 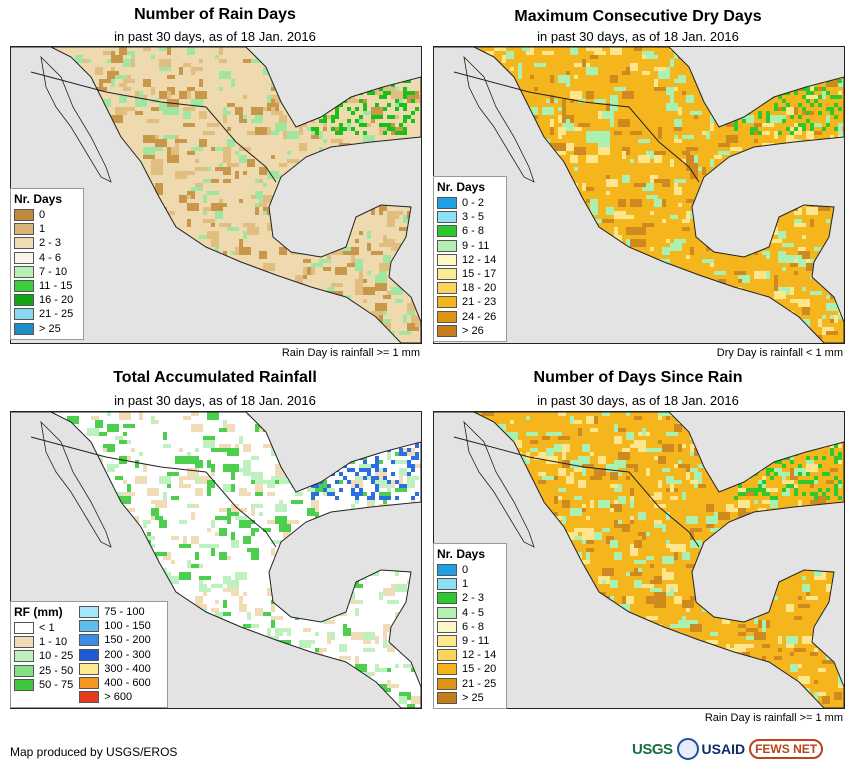 What do you see at coordinates (638, 377) in the screenshot?
I see `panel-title: Number of Days Since Rain` at bounding box center [638, 377].